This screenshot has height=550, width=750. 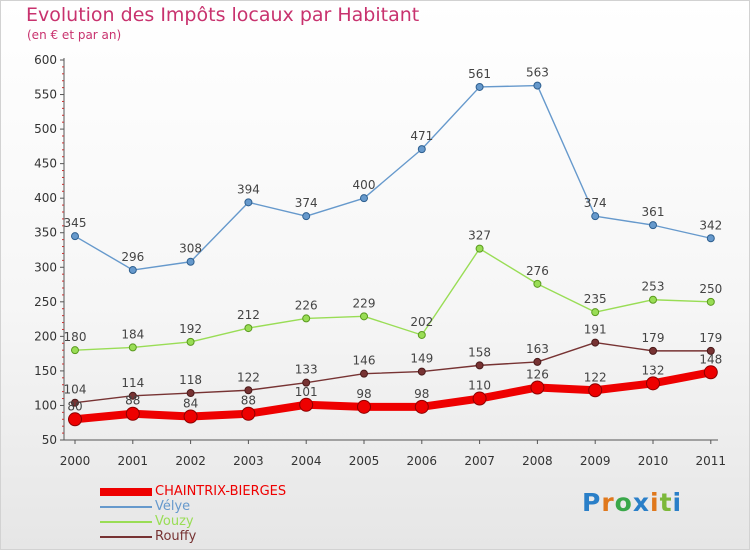 I want to click on x-tick-label: 2002, so click(x=190, y=461).